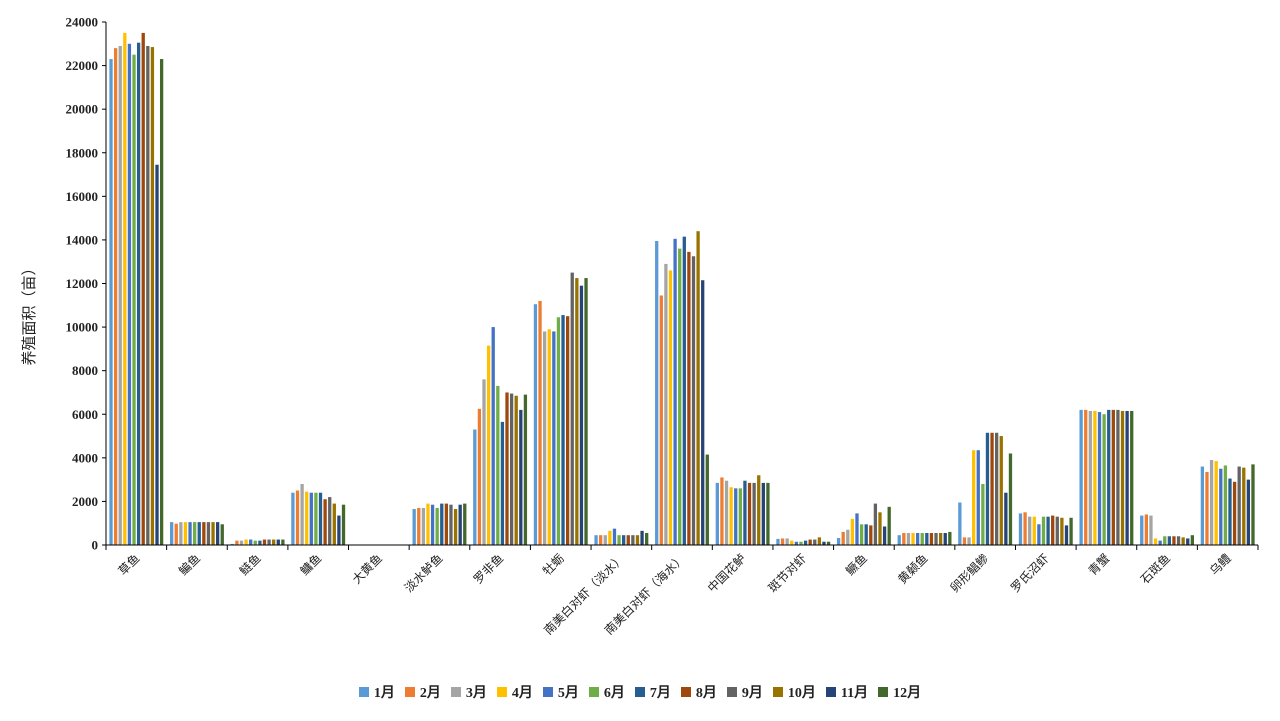 The width and height of the screenshot is (1280, 721). Describe the element at coordinates (698, 692) in the screenshot. I see `legend-item: 8月` at that location.